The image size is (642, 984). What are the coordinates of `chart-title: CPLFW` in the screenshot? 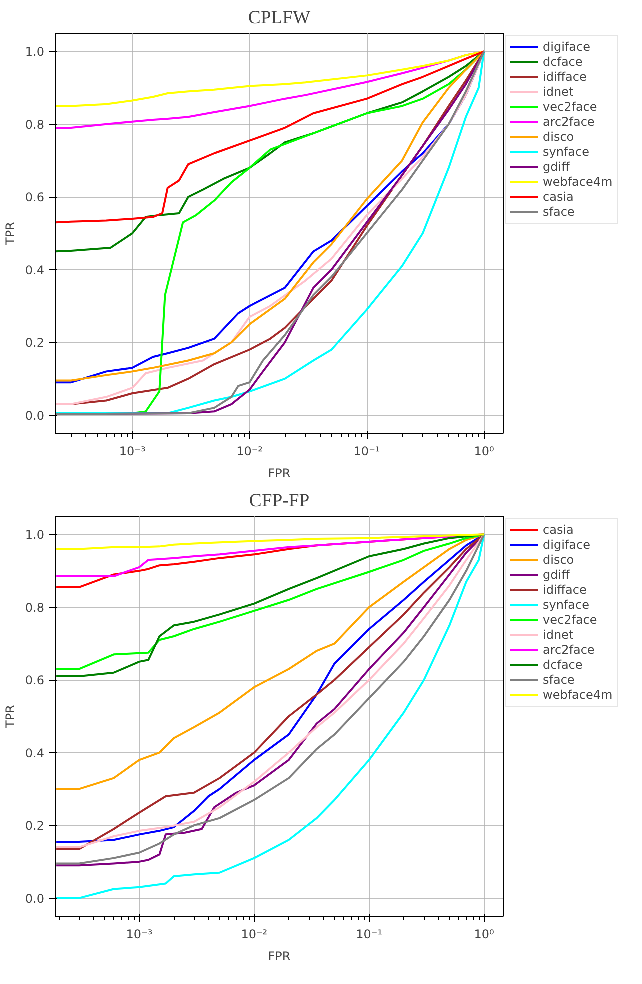 It's located at (279, 18).